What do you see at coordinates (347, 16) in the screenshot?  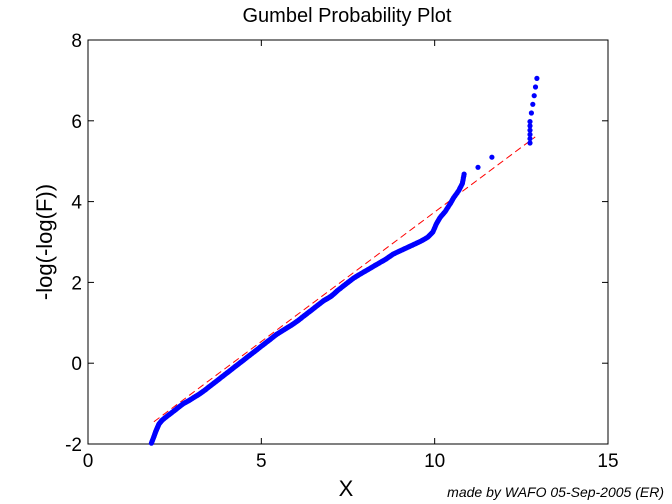 I see `chart-title: Gumbel Probability Plot` at bounding box center [347, 16].